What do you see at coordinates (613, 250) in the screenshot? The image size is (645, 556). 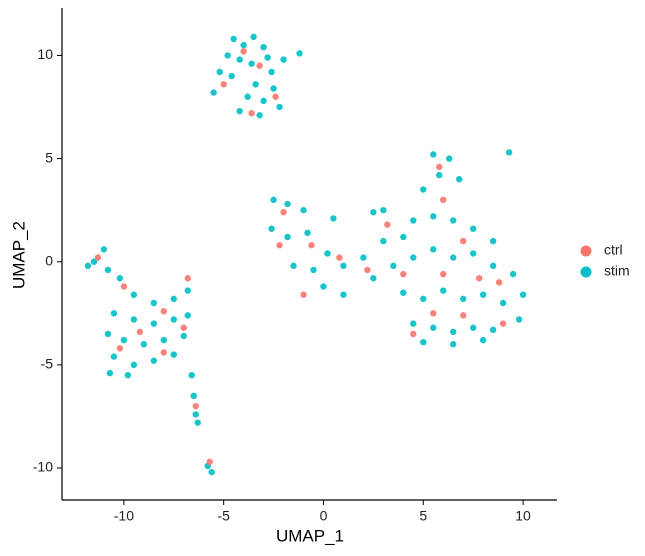 I see `legend-label: ctrl` at bounding box center [613, 250].